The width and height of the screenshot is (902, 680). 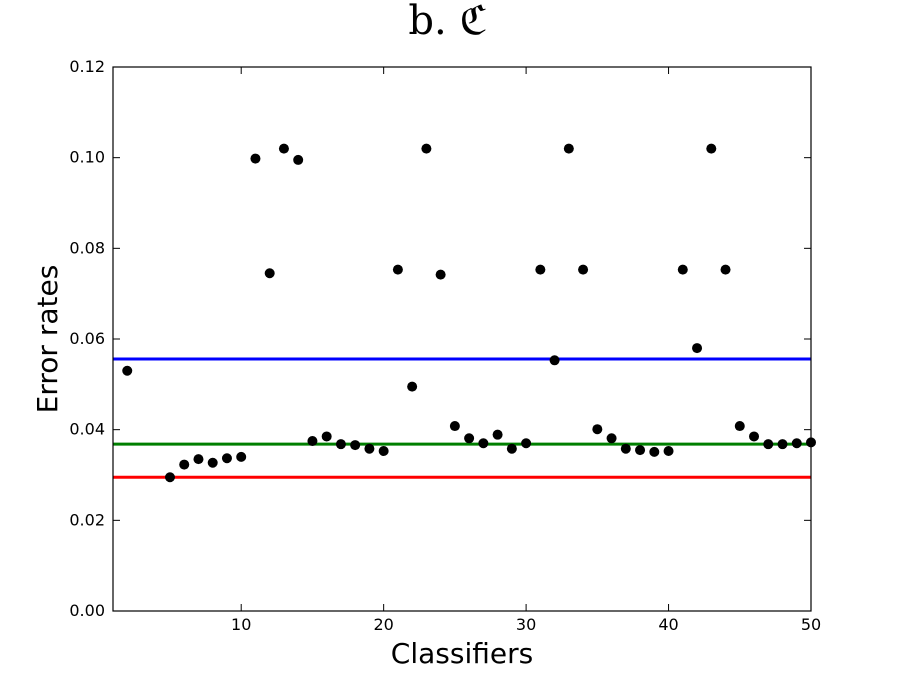 What do you see at coordinates (526, 624) in the screenshot?
I see `x-tick-label: 30` at bounding box center [526, 624].